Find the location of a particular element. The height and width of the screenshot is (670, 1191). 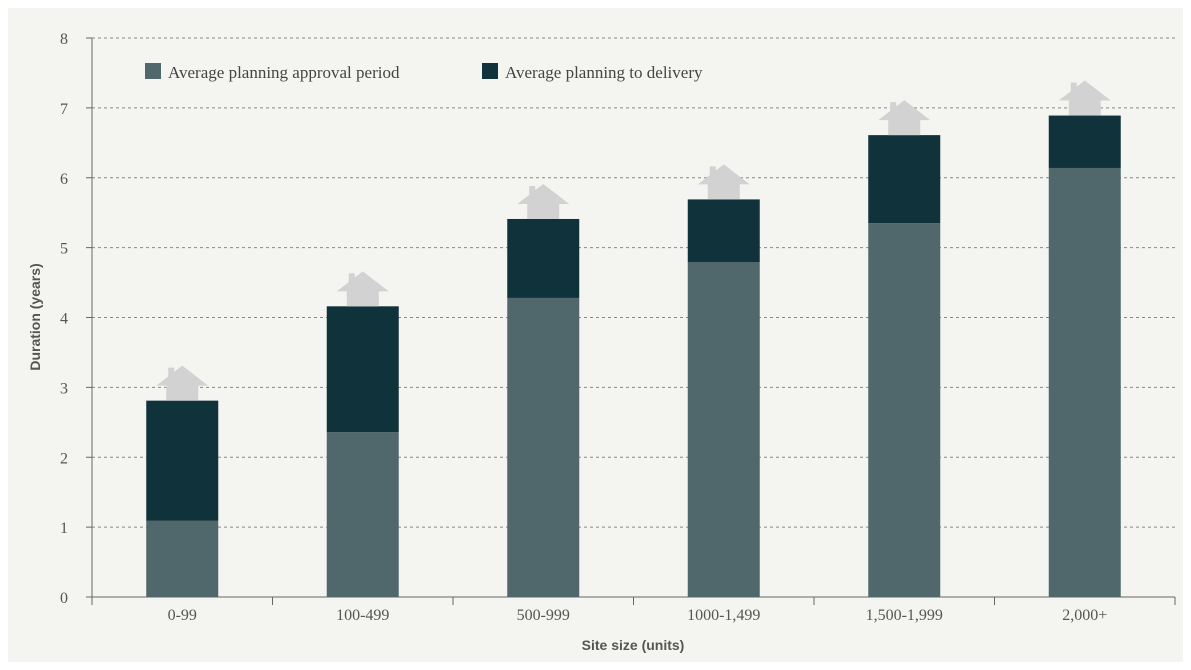

y-tick-label: 2 is located at coordinates (64, 458).